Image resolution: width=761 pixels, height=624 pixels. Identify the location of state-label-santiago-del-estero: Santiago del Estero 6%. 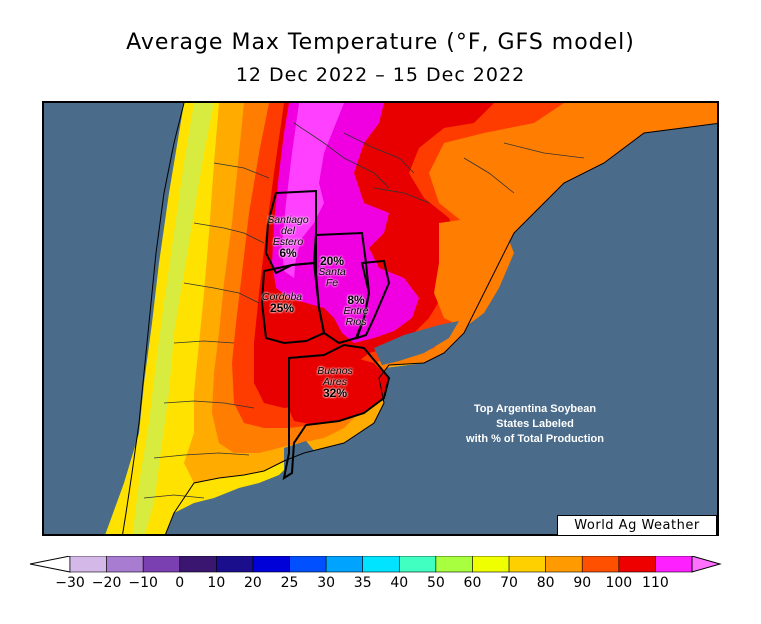
(288, 237).